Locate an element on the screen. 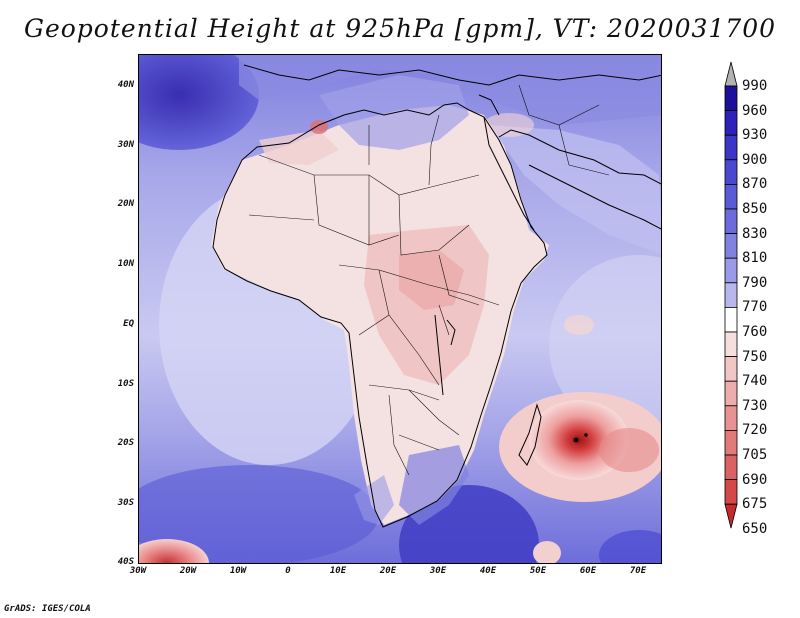 Image resolution: width=800 pixels, height=618 pixels. lon-label: 30E is located at coordinates (438, 571).